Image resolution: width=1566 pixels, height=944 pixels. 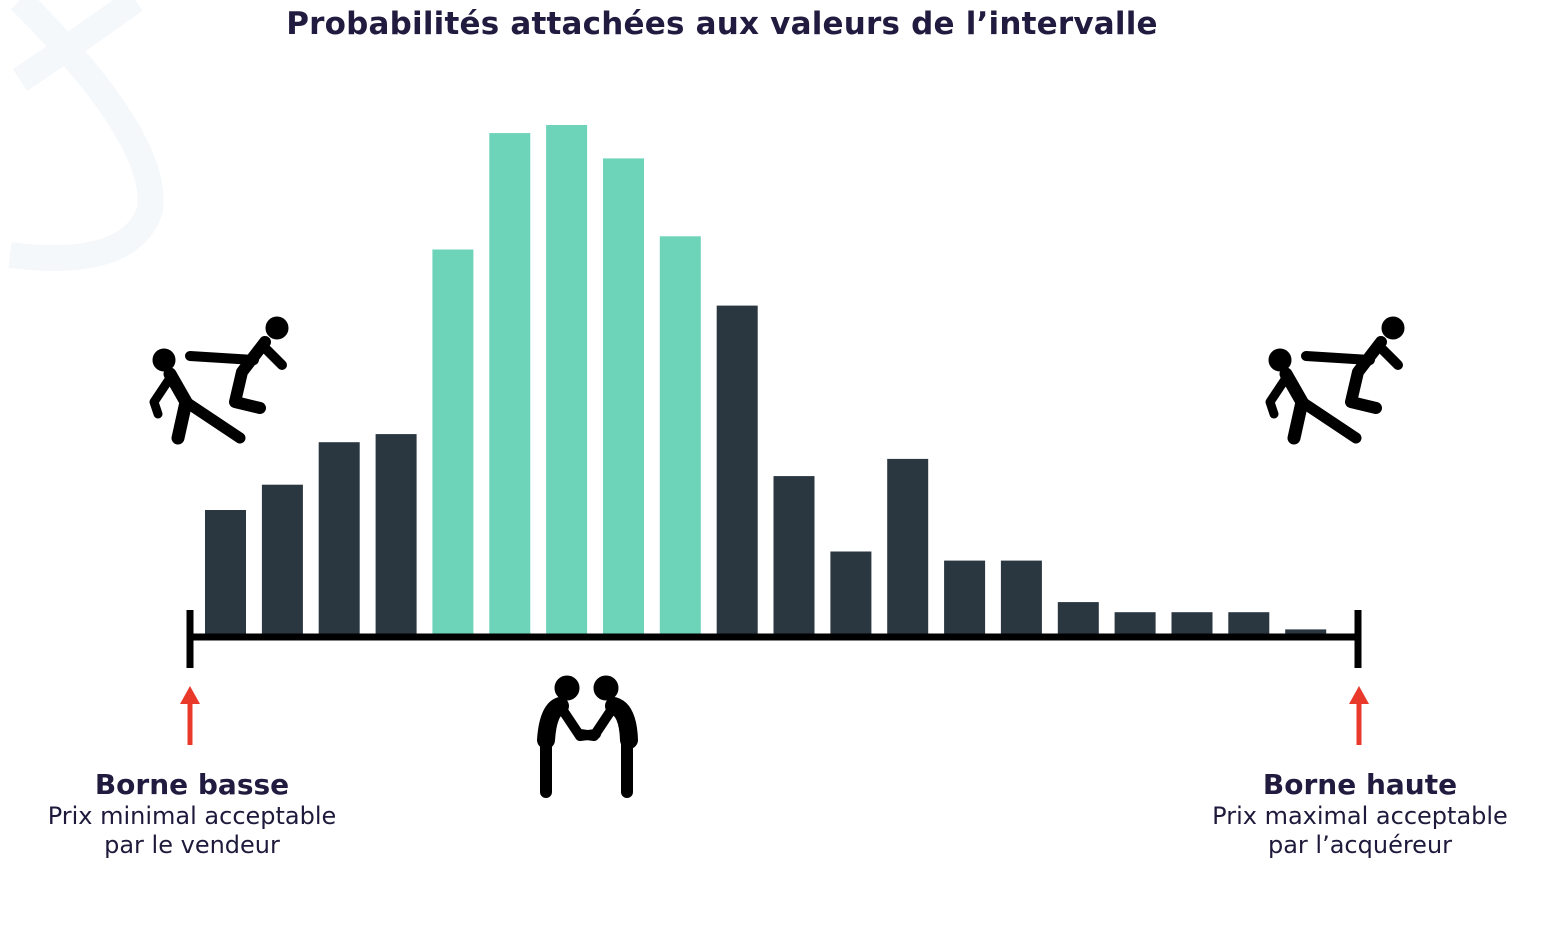 I want to click on low-bound-desc-2: par le vendeur, so click(x=192, y=845).